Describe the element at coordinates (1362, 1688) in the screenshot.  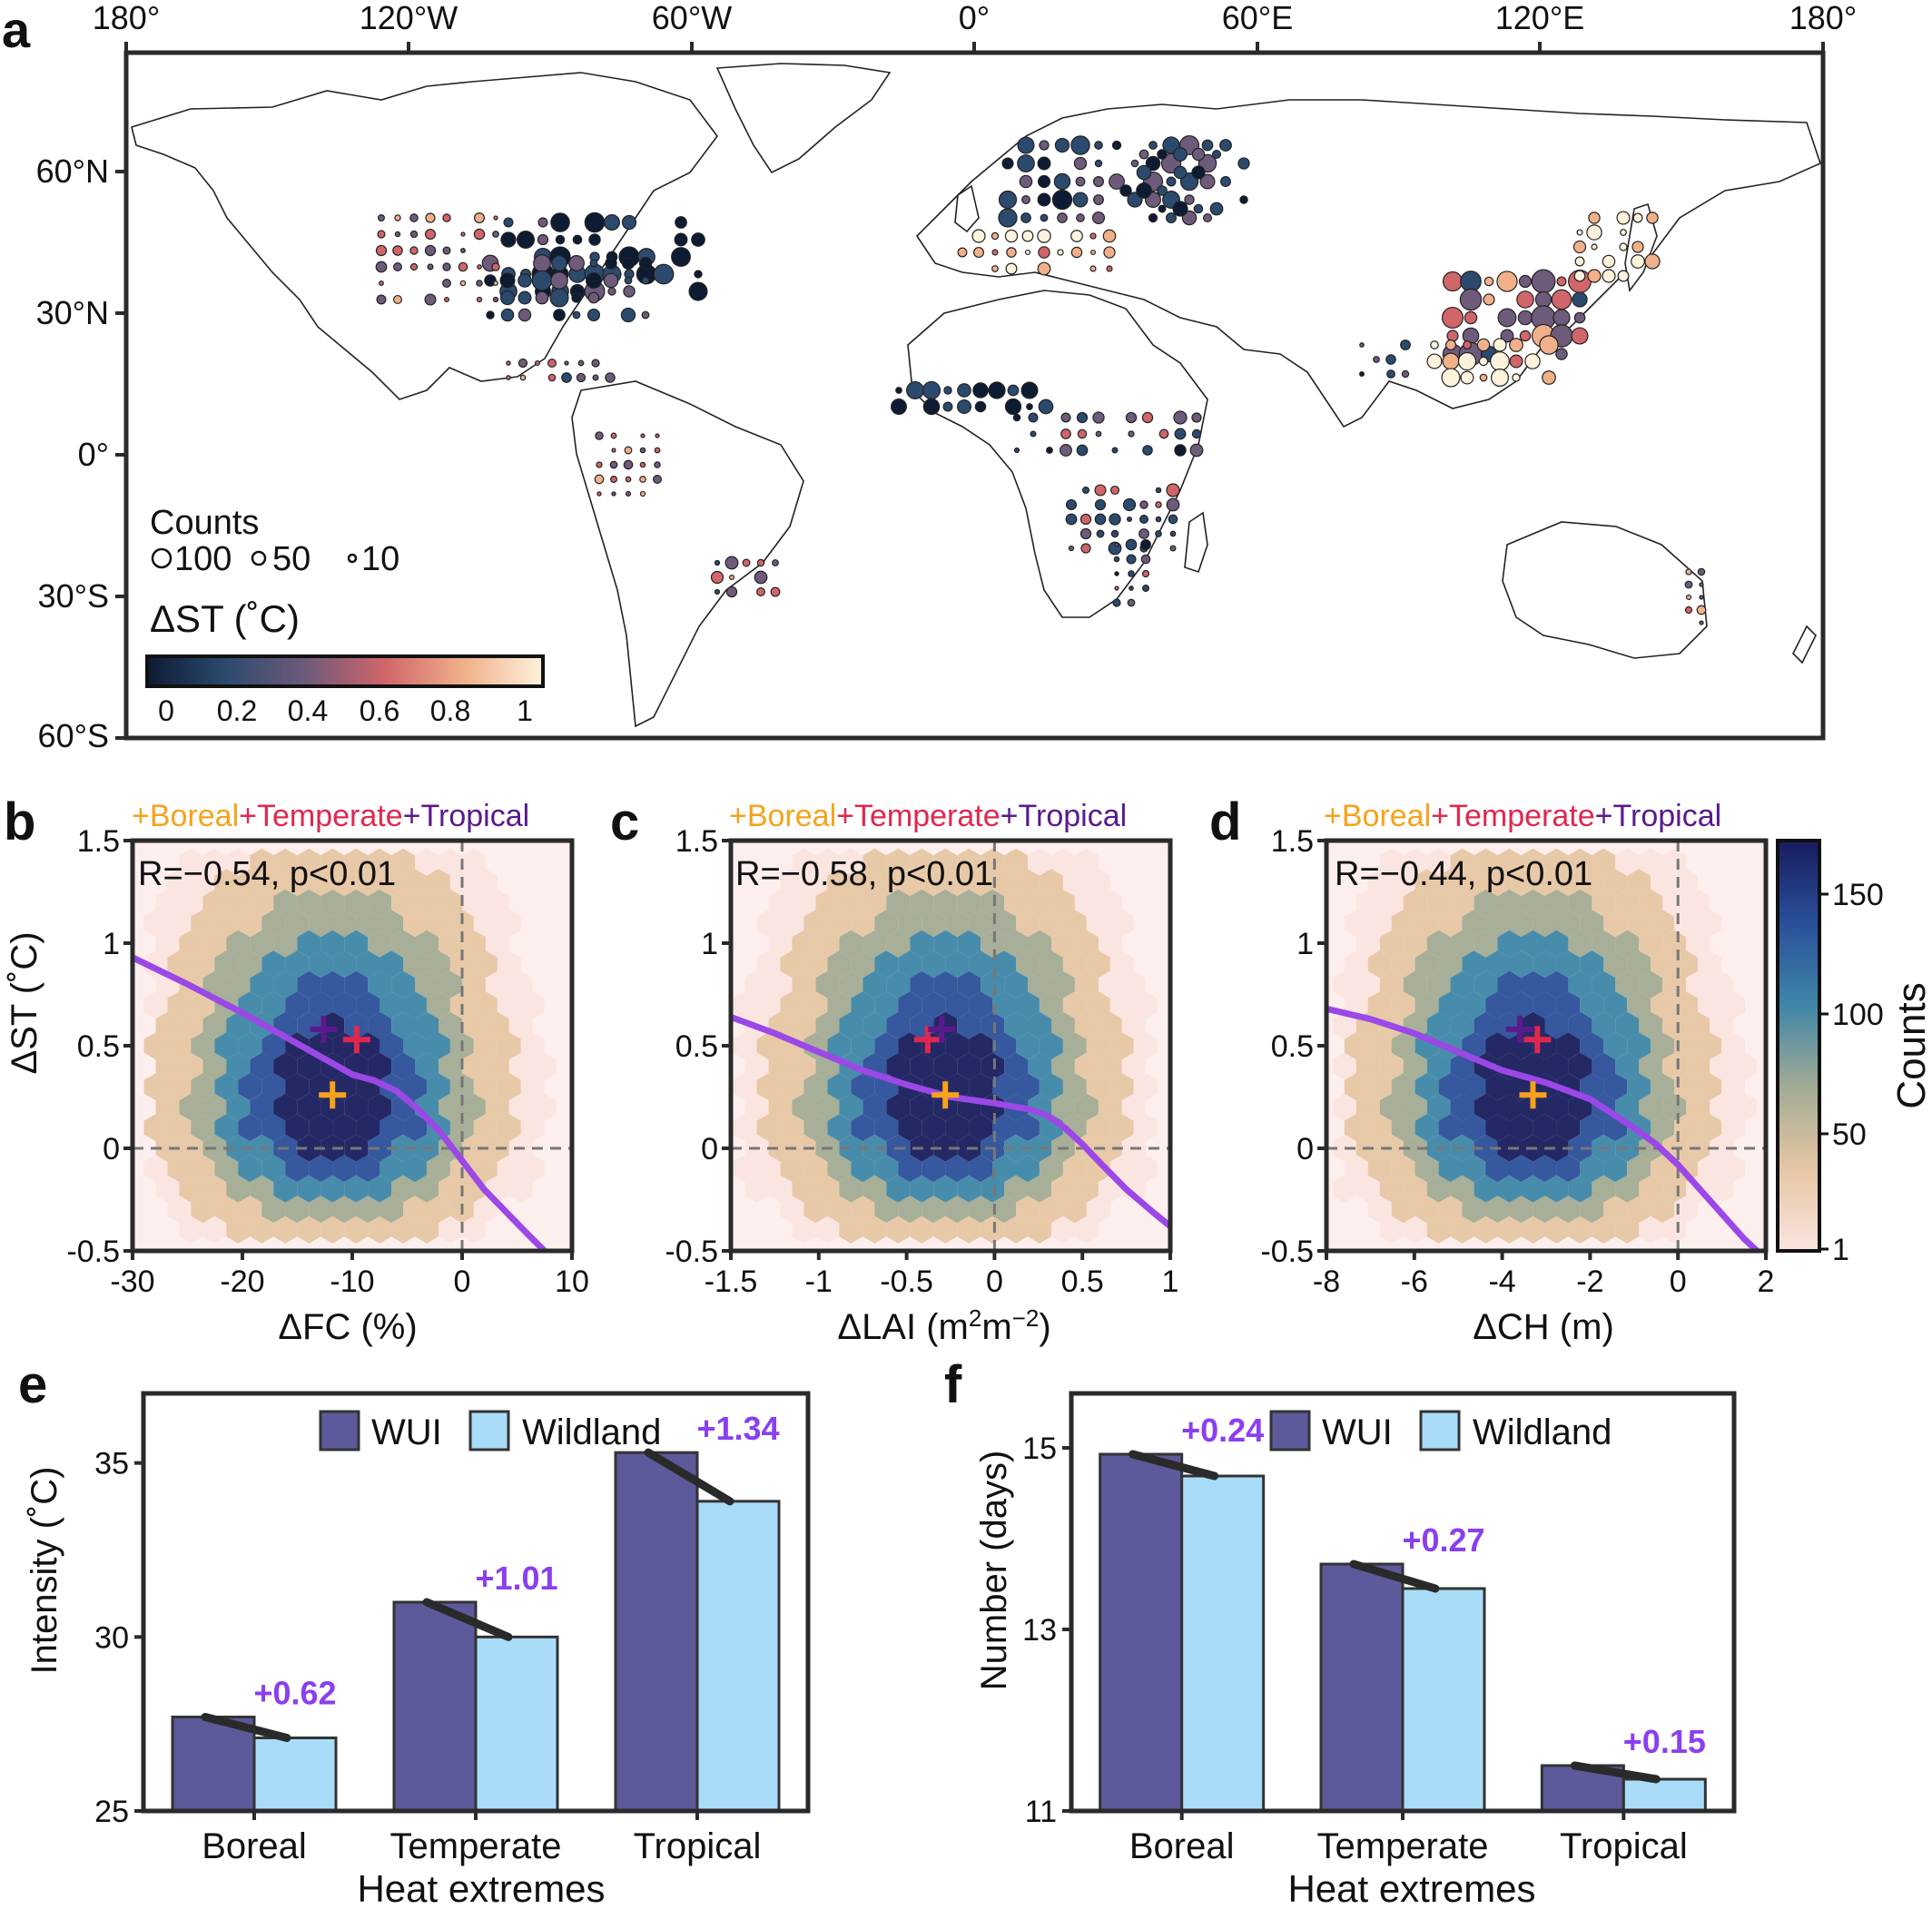
I see `bar-wui` at that location.